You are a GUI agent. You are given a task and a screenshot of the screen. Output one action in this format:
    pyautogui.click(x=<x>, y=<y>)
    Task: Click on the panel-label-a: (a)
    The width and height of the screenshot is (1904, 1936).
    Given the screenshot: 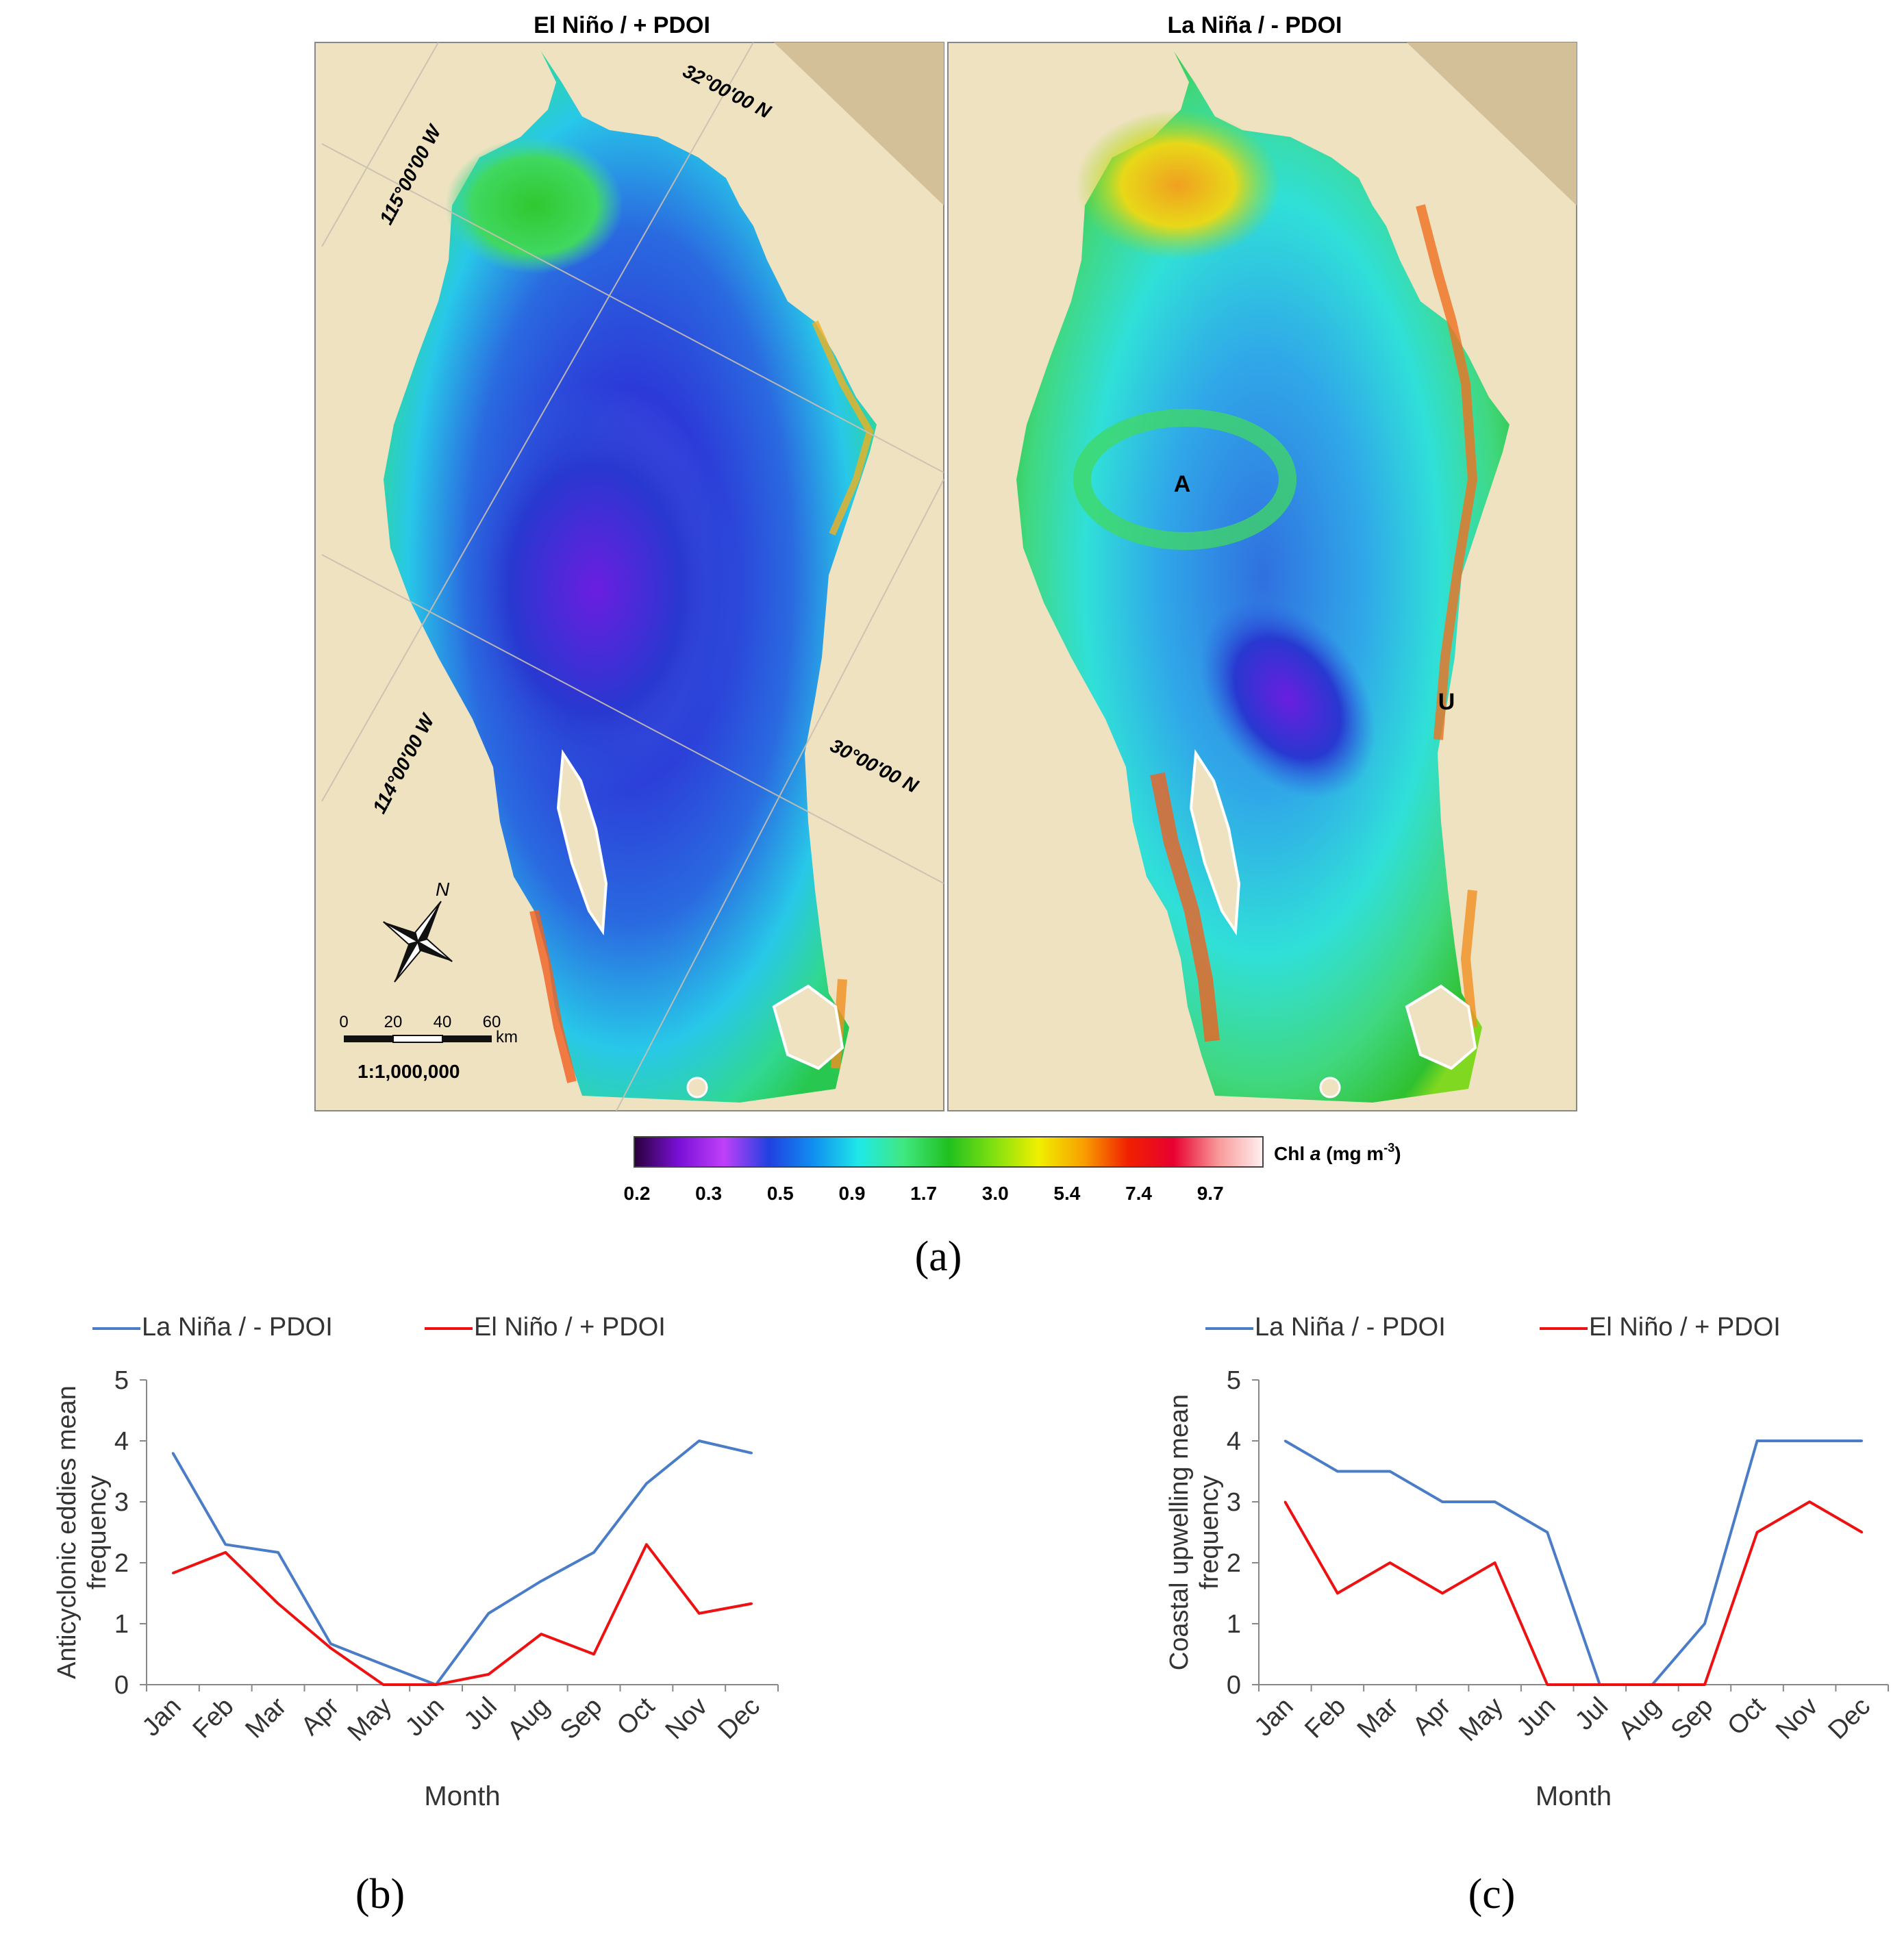 What is the action you would take?
    pyautogui.click(x=938, y=1256)
    